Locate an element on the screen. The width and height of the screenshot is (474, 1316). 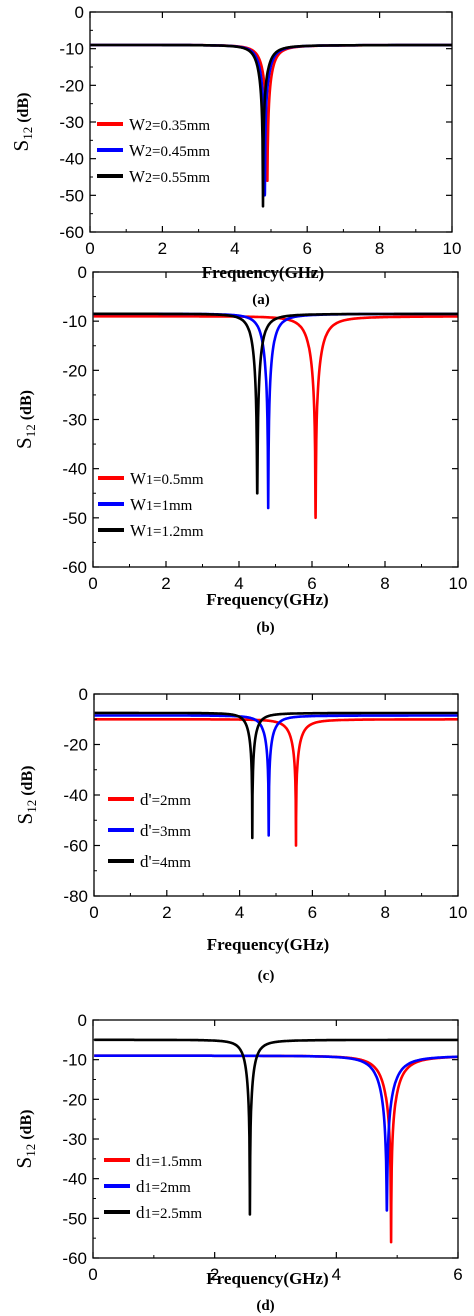
legend-label-3: W1=1.2mm is located at coordinates (167, 530).